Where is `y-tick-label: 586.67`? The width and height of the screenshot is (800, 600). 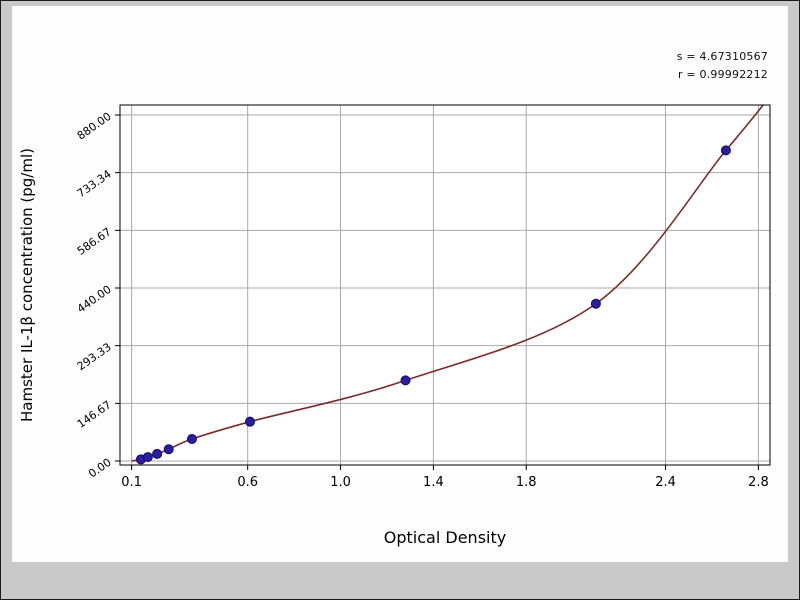
y-tick-label: 586.67 is located at coordinates (94, 241).